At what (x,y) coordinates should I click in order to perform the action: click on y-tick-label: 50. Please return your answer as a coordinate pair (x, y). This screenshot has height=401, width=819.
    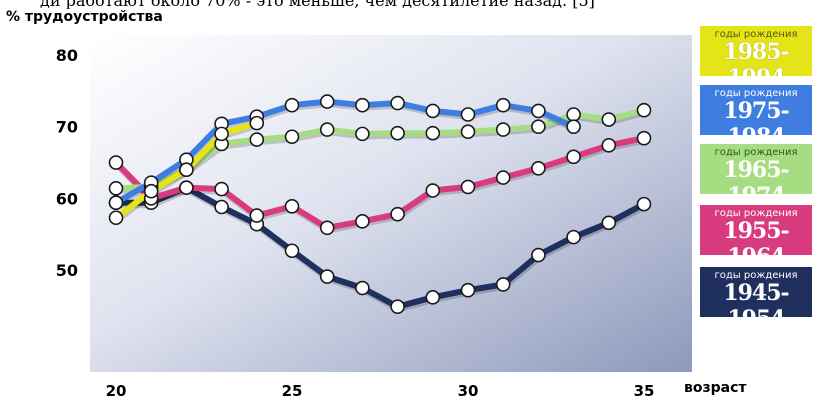
    Looking at the image, I should click on (67, 270).